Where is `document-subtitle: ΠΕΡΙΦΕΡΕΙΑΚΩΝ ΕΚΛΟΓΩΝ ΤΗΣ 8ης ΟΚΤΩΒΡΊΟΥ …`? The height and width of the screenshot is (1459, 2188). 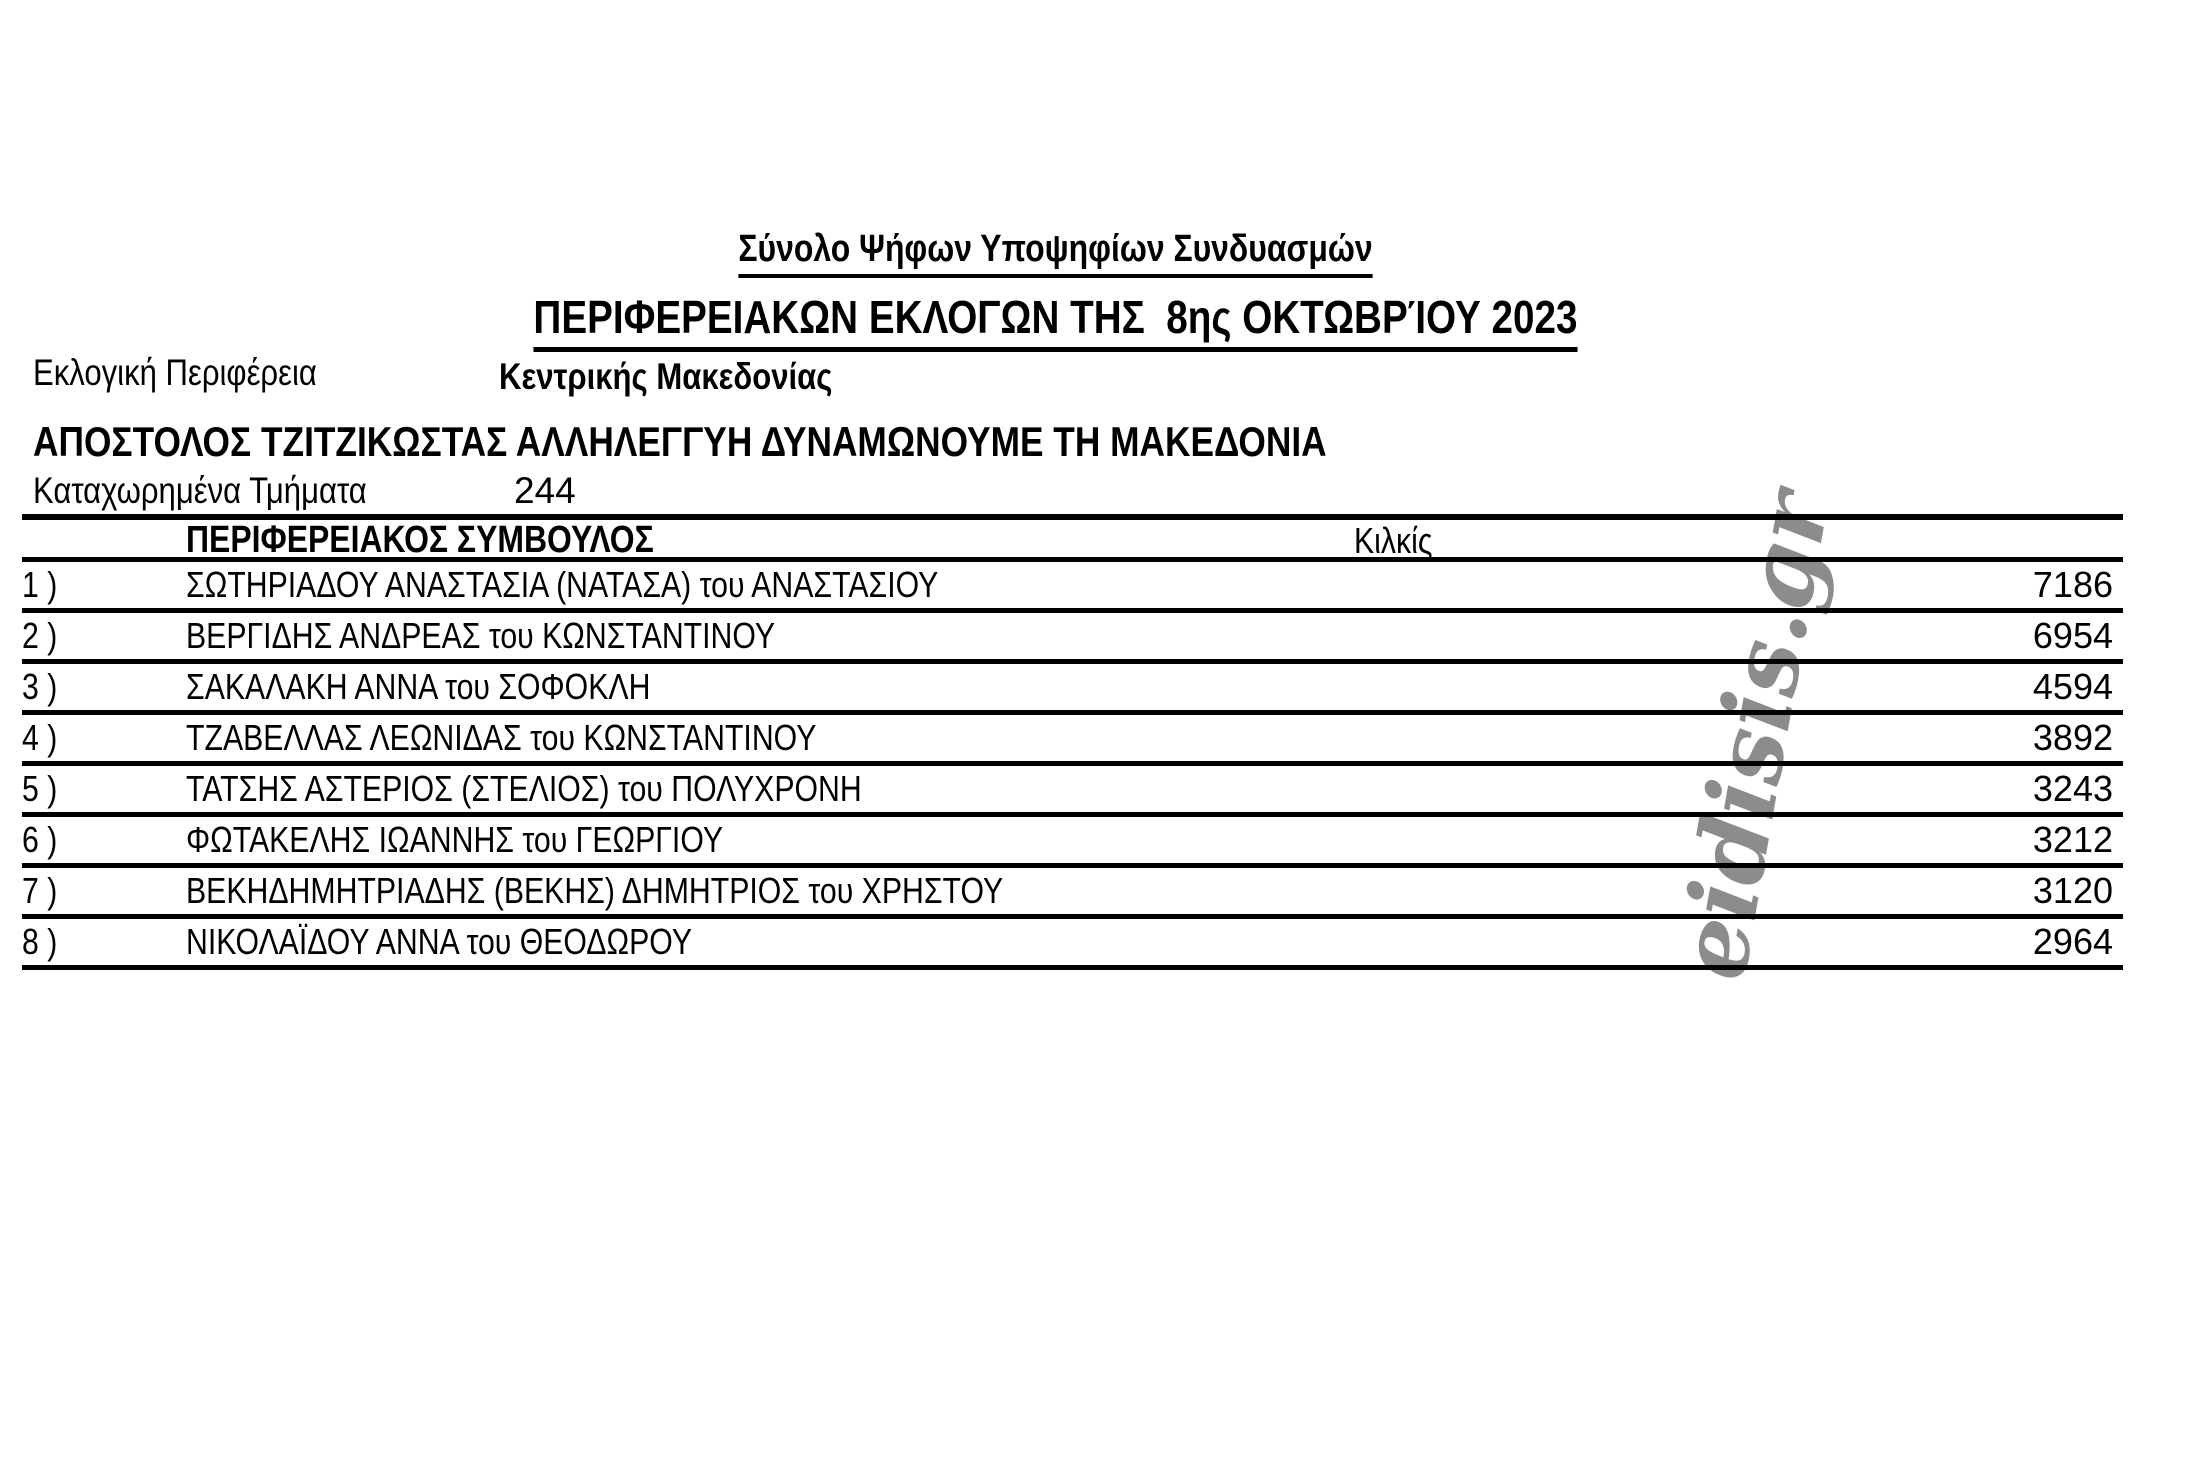 document-subtitle: ΠΕΡΙΦΕΡΕΙΑΚΩΝ ΕΚΛΟΓΩΝ ΤΗΣ 8ης ΟΚΤΩΒΡΊΟΥ … is located at coordinates (1054, 321).